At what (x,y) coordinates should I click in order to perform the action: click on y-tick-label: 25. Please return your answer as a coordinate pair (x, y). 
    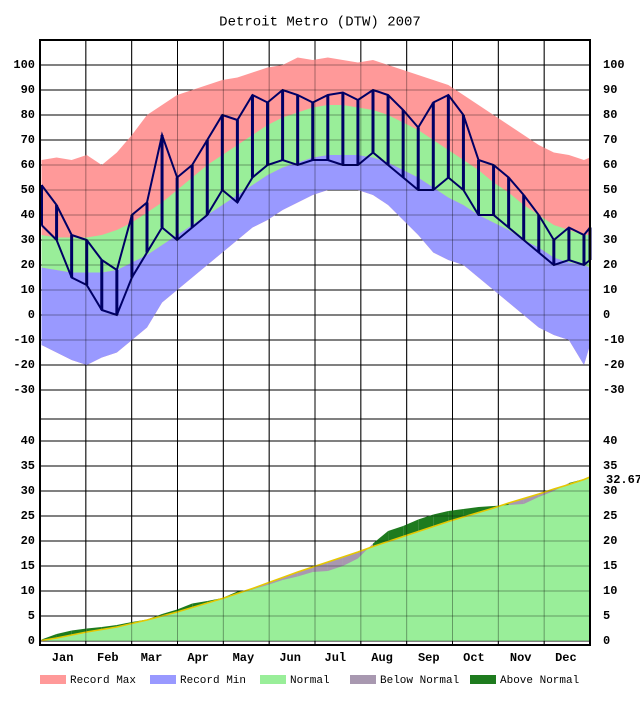
    Looking at the image, I should click on (28, 516).